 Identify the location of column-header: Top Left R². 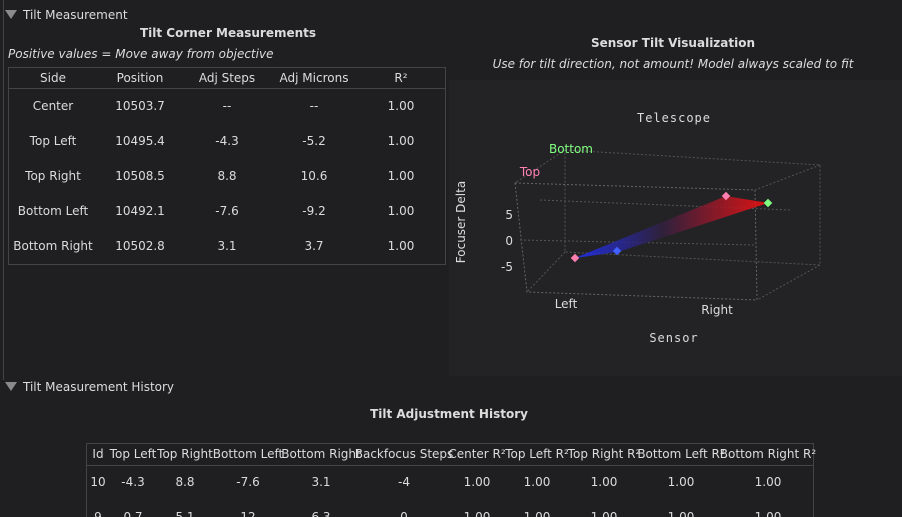
(537, 454).